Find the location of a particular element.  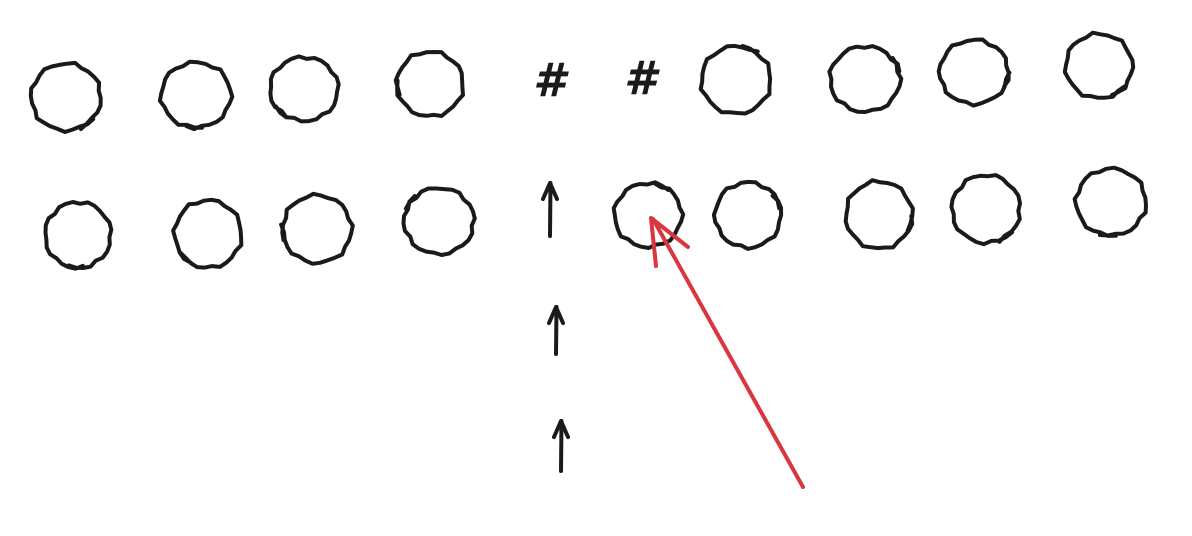

red-arrow-icon is located at coordinates (727, 352).